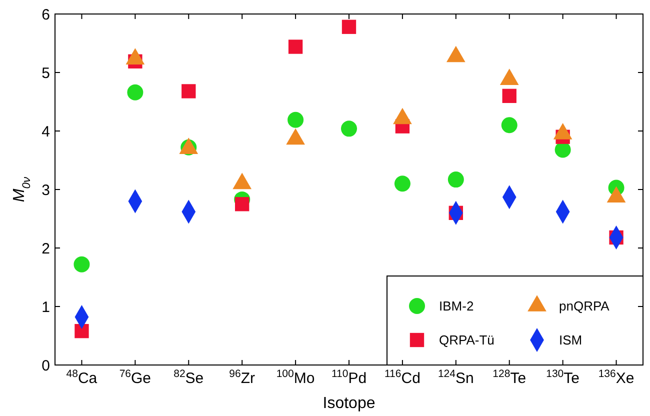 Image resolution: width=650 pixels, height=416 pixels. I want to click on y-tick-label: 2, so click(46, 249).